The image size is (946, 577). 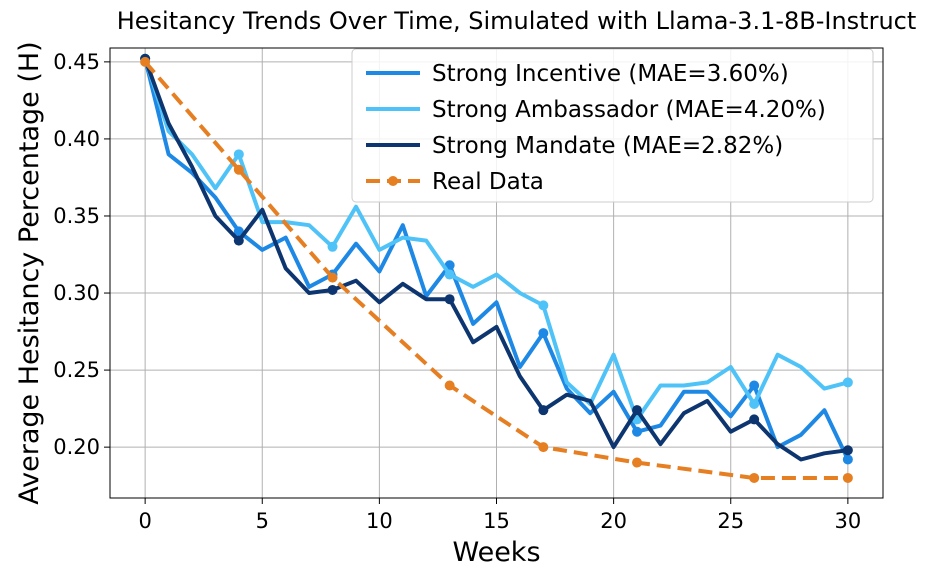 I want to click on legend-item: Real Data, so click(x=455, y=182).